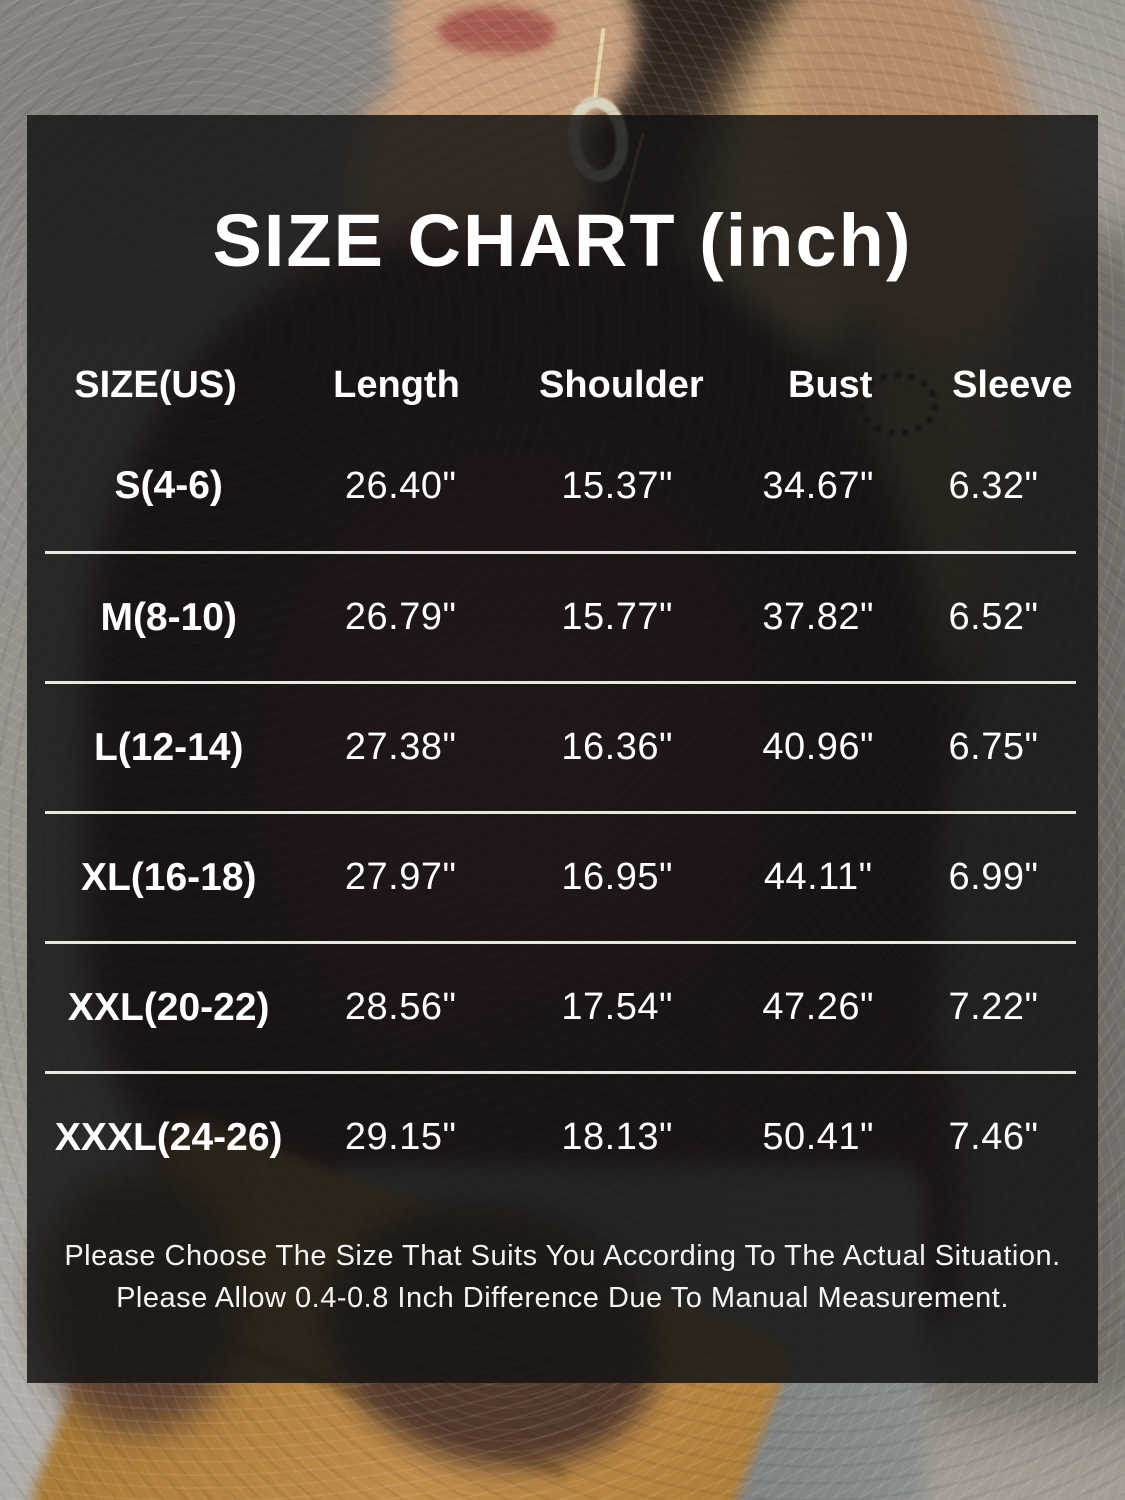 The width and height of the screenshot is (1125, 1500). Describe the element at coordinates (562, 240) in the screenshot. I see `page-title: SIZE CHART (inch)` at that location.